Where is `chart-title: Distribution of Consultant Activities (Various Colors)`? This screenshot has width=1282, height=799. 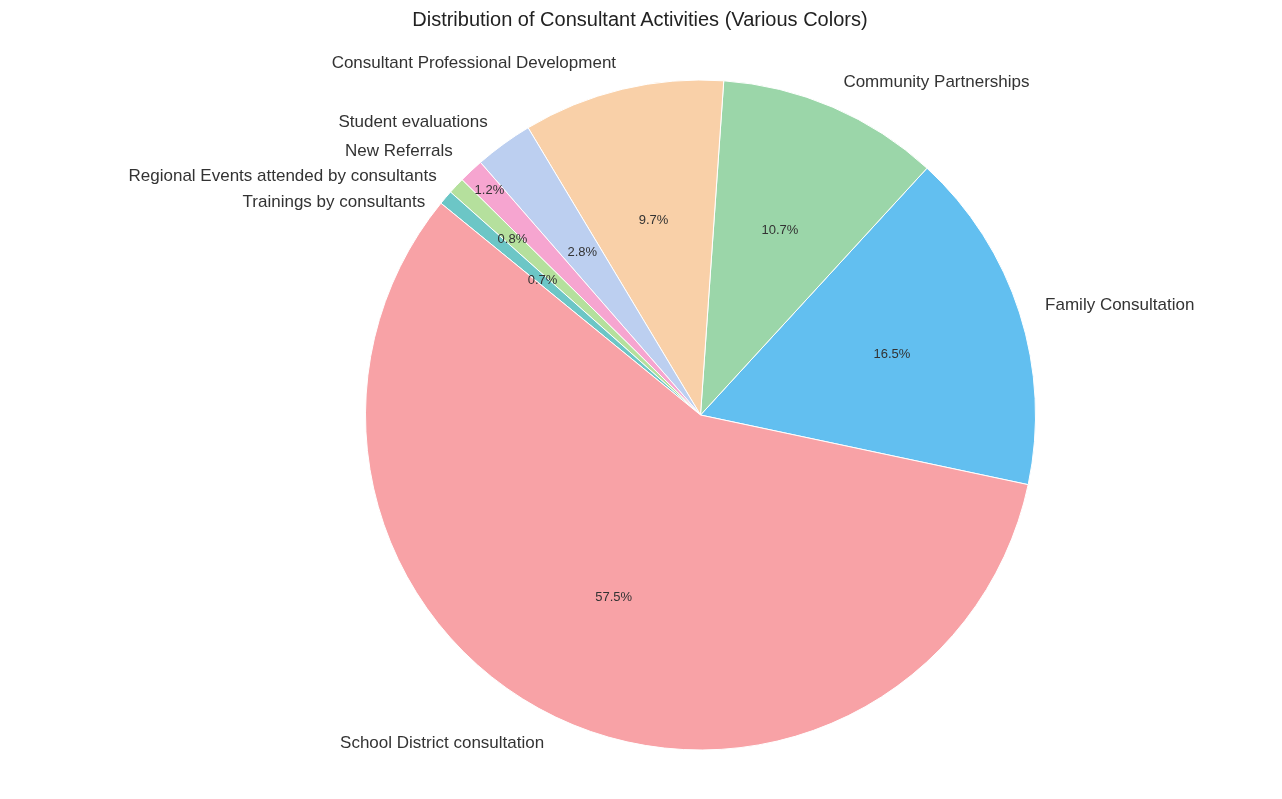
chart-title: Distribution of Consultant Activities (Various Colors) is located at coordinates (640, 18).